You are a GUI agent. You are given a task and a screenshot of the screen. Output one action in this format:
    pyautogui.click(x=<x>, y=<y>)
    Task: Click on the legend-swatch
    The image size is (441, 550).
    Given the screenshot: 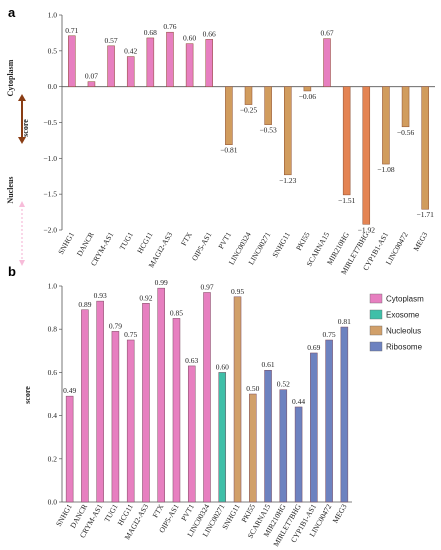 What is the action you would take?
    pyautogui.click(x=376, y=346)
    